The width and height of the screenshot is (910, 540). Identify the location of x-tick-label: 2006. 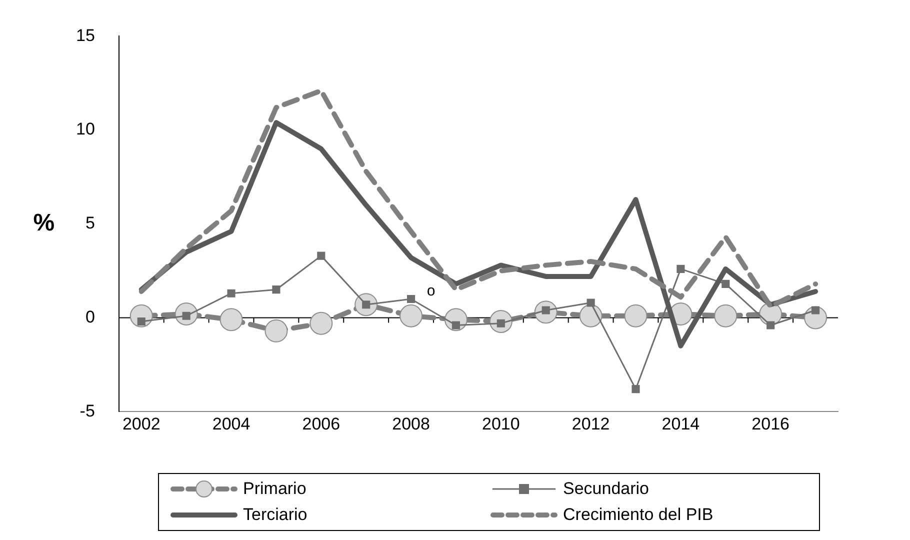
(321, 424).